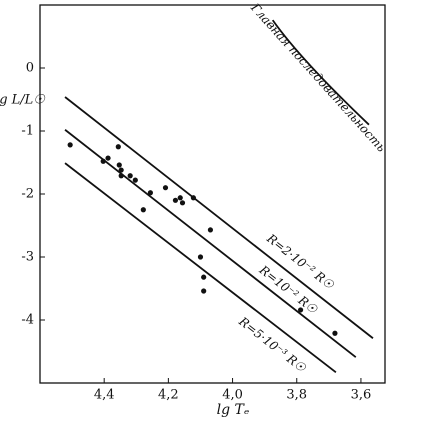  What do you see at coordinates (361, 395) in the screenshot?
I see `x-tick-label: 3,6` at bounding box center [361, 395].